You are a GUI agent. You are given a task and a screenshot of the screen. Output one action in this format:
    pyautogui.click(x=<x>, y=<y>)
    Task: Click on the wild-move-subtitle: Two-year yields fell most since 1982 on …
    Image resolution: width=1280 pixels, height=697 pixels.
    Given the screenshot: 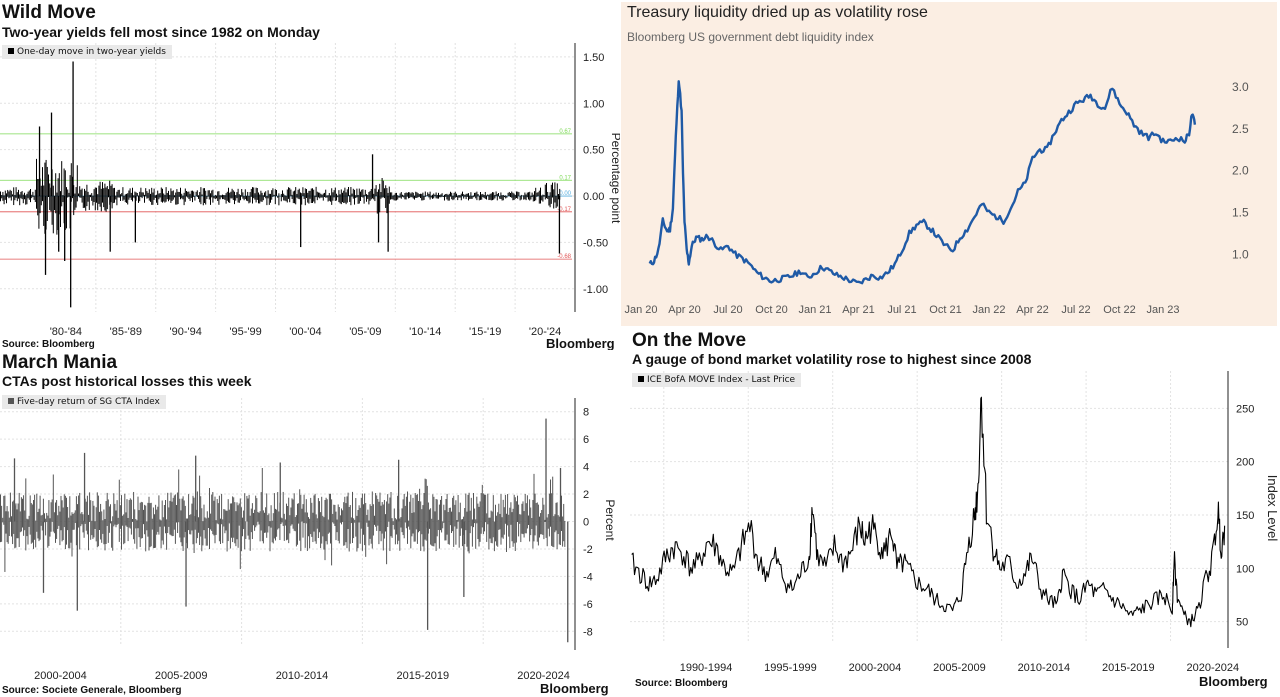 What is the action you would take?
    pyautogui.click(x=161, y=32)
    